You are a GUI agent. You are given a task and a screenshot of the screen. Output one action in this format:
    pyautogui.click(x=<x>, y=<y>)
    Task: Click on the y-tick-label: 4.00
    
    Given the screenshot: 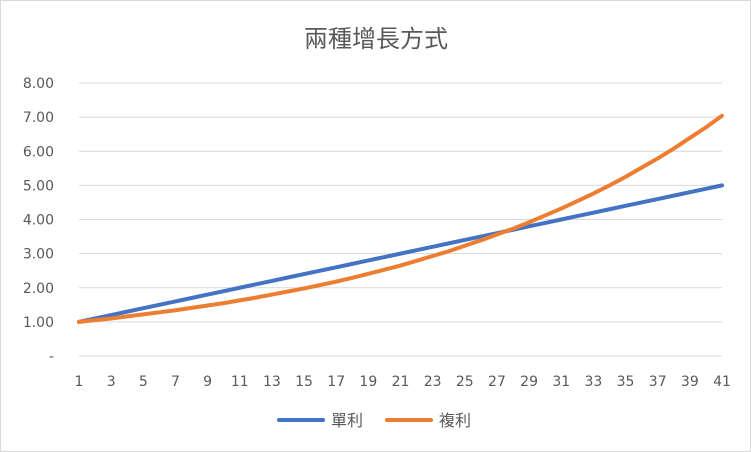 What is the action you would take?
    pyautogui.click(x=38, y=221)
    